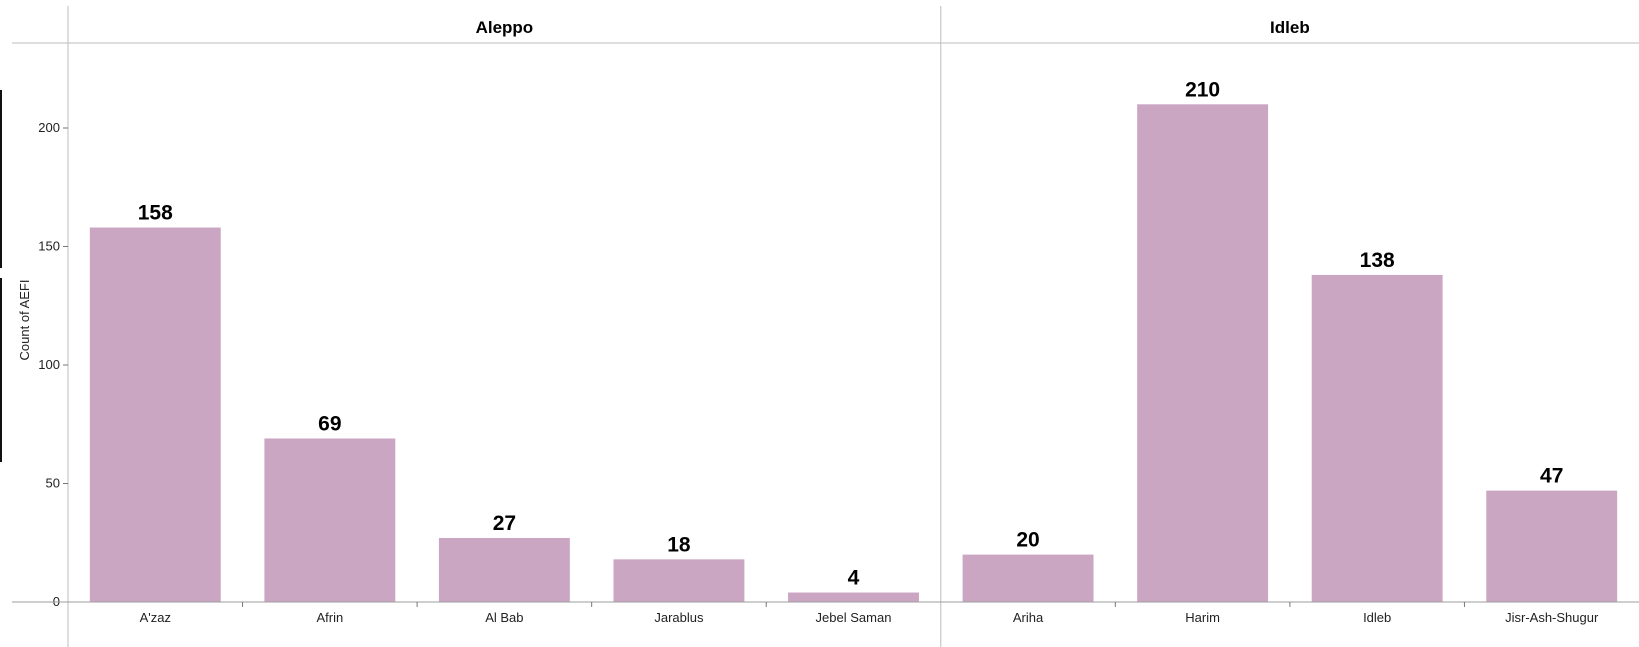 The height and width of the screenshot is (647, 1639). I want to click on facet-titles: Aleppo Idleb, so click(893, 27).